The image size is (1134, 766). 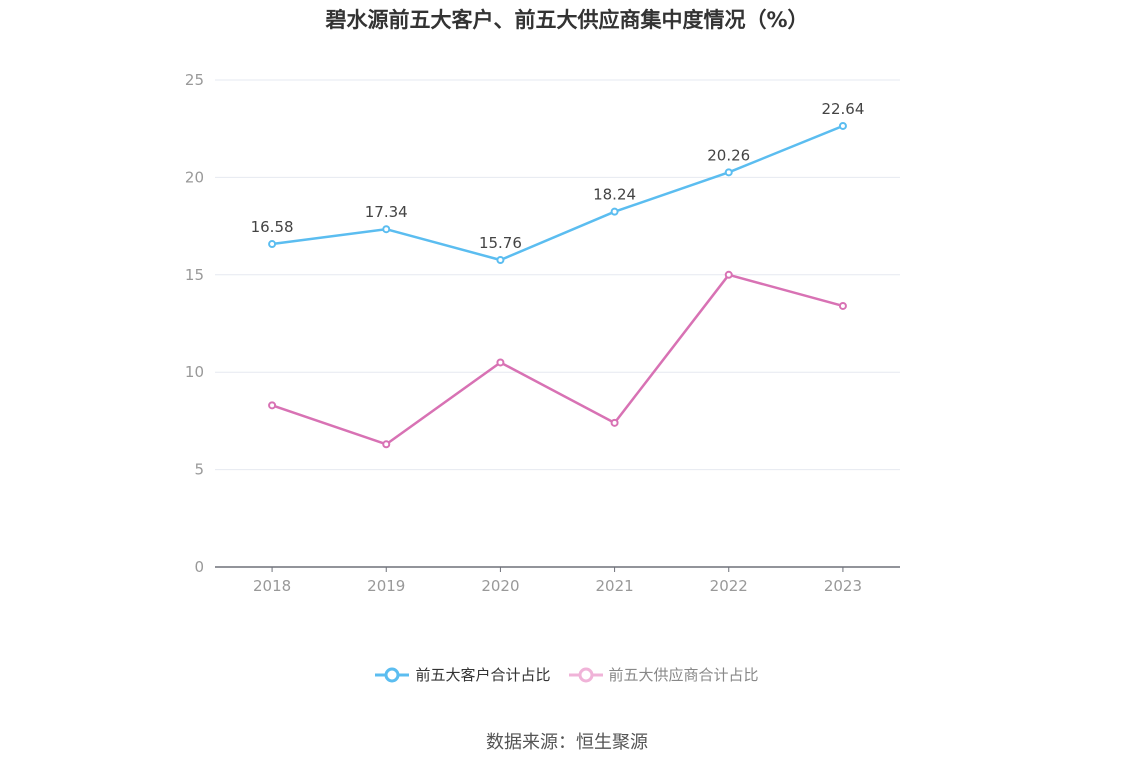 I want to click on data-label: 16.58, so click(x=272, y=227).